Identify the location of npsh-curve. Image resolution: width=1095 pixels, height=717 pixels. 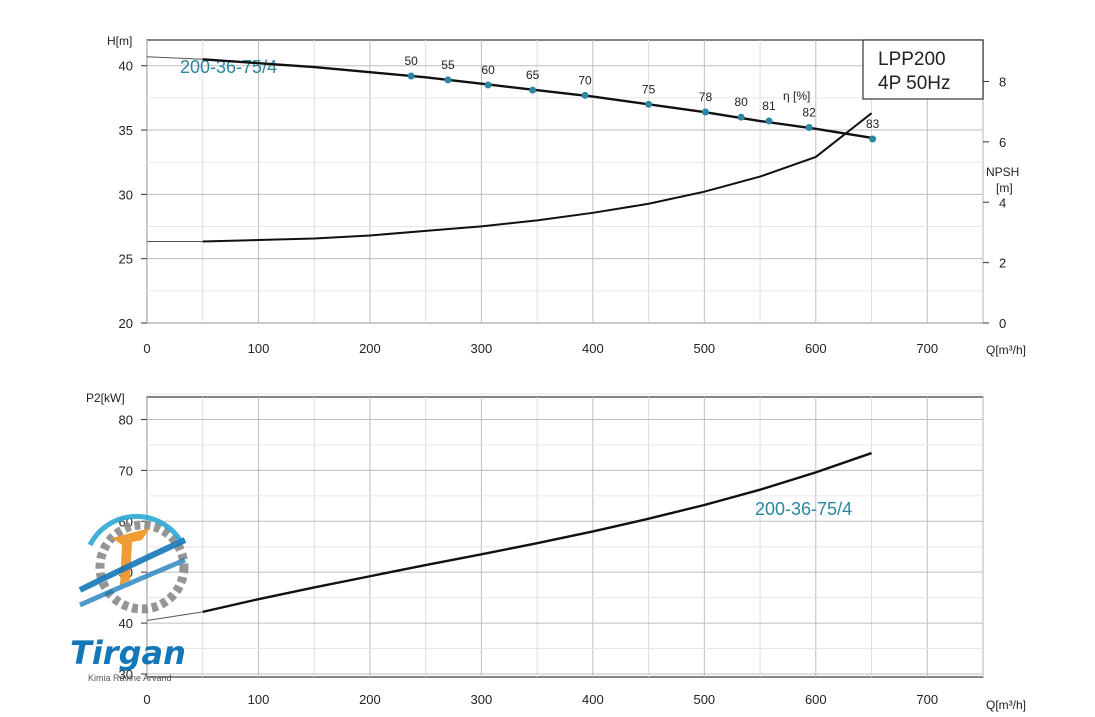
(537, 177).